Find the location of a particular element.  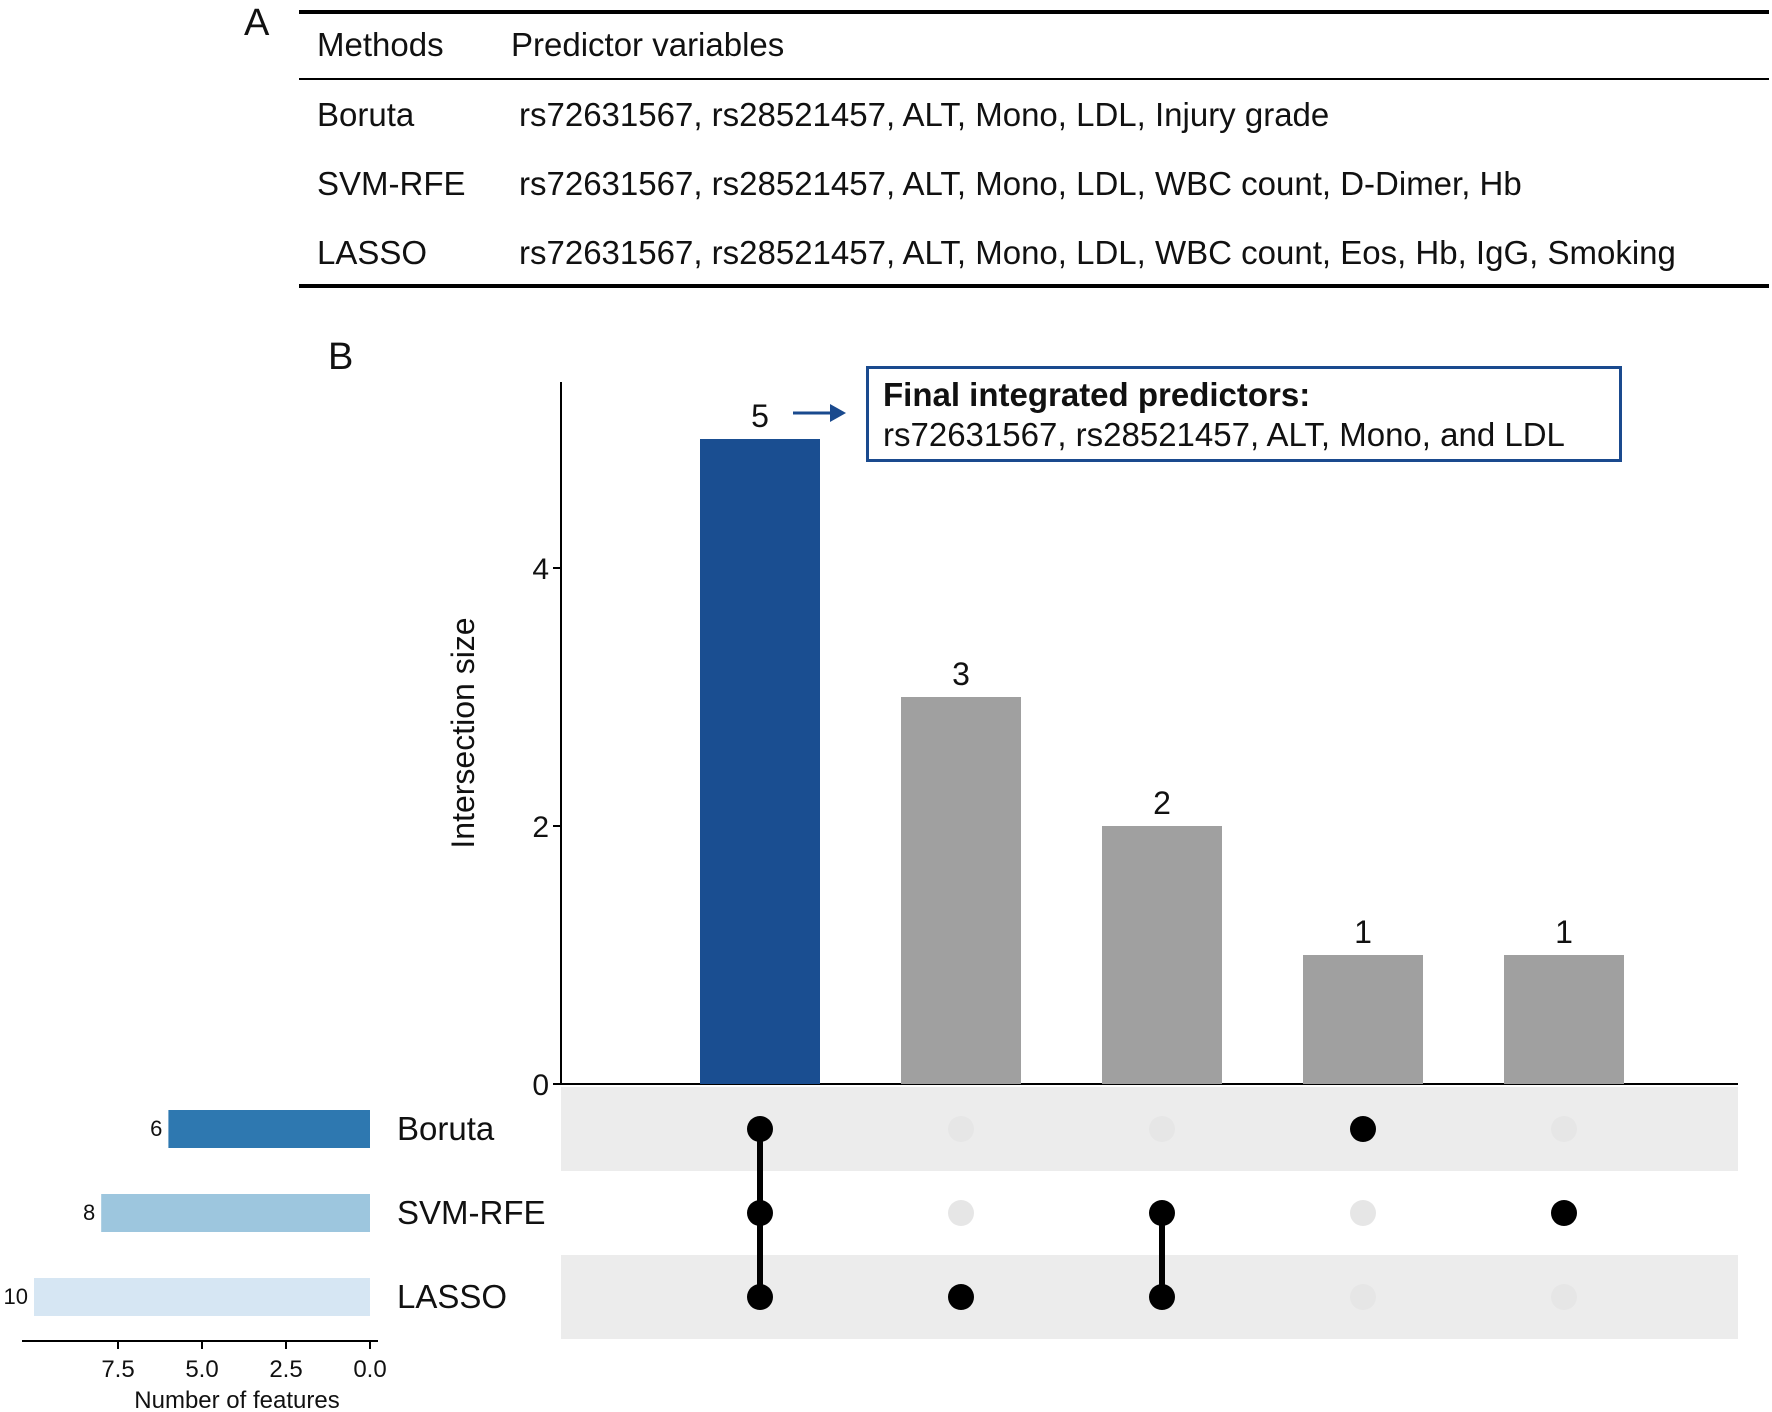

set-label: LASSO is located at coordinates (452, 1296).